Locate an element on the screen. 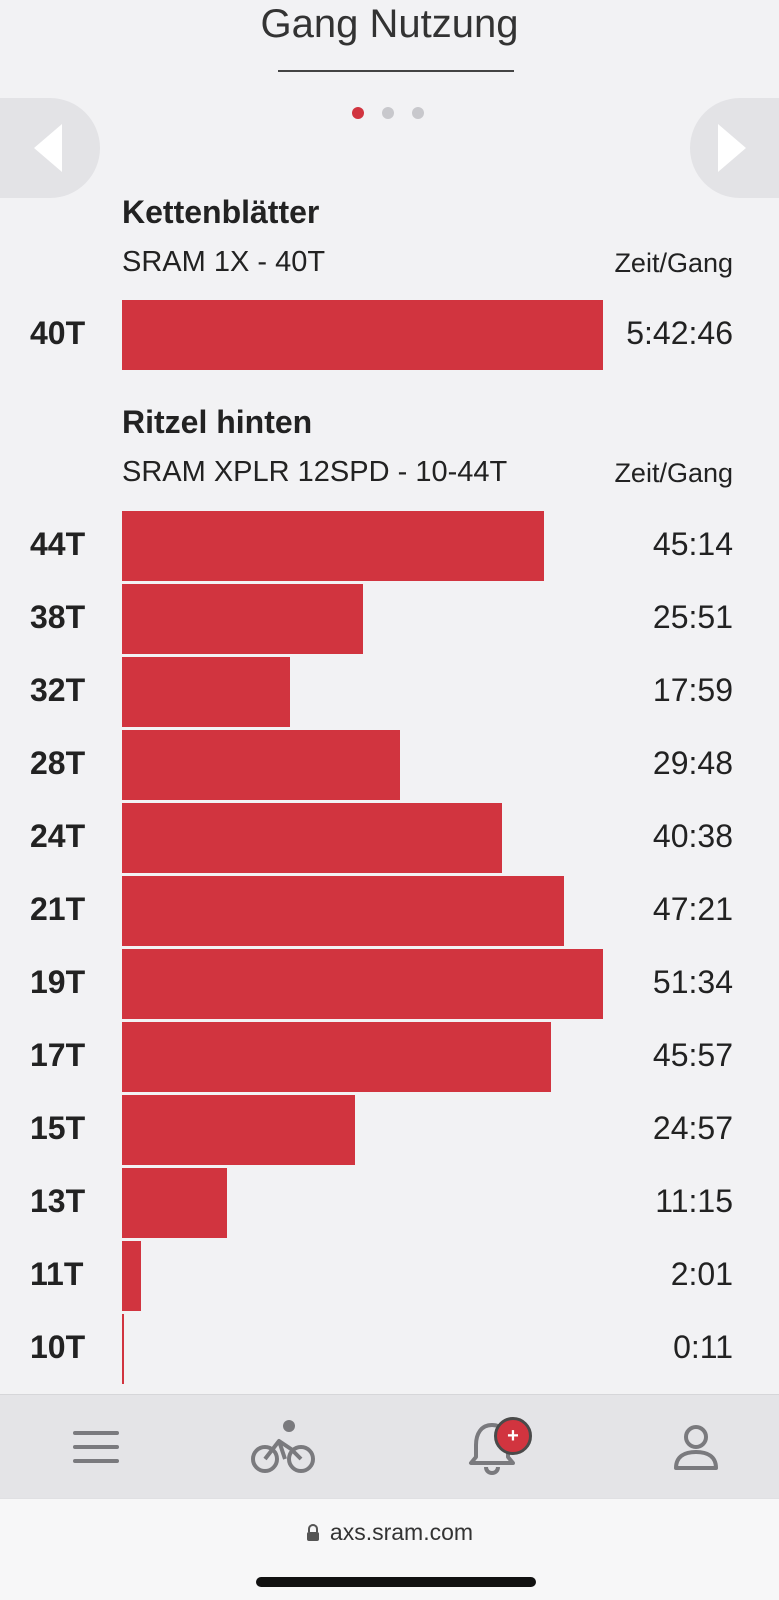  gear-label: 13T is located at coordinates (58, 1201).